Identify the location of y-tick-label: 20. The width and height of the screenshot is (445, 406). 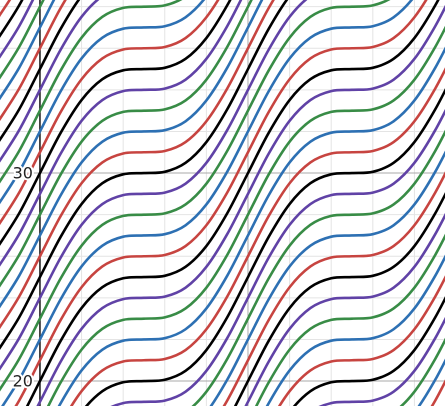
(23, 381).